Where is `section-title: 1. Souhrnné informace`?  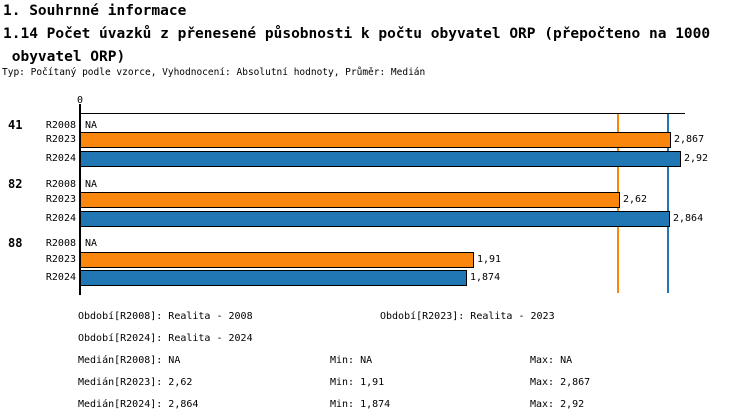
section-title: 1. Souhrnné informace is located at coordinates (95, 11).